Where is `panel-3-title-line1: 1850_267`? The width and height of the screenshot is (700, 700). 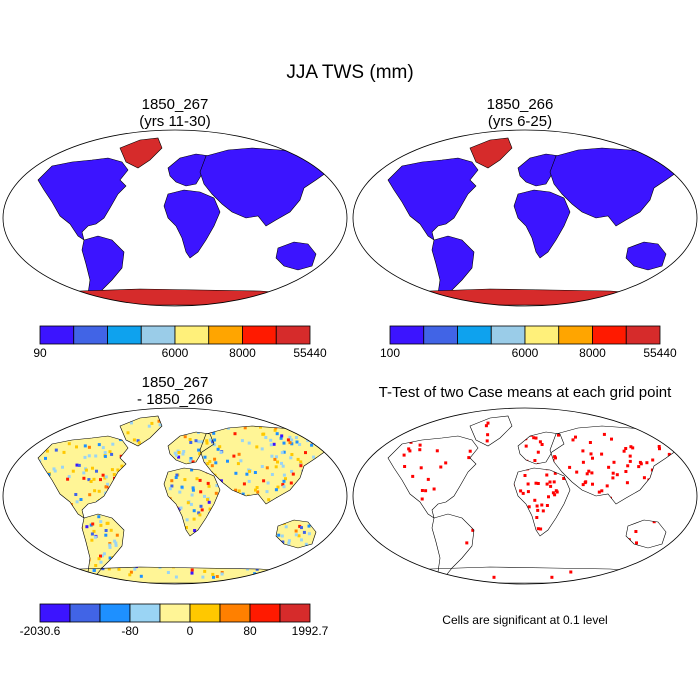 panel-3-title-line1: 1850_267 is located at coordinates (175, 382).